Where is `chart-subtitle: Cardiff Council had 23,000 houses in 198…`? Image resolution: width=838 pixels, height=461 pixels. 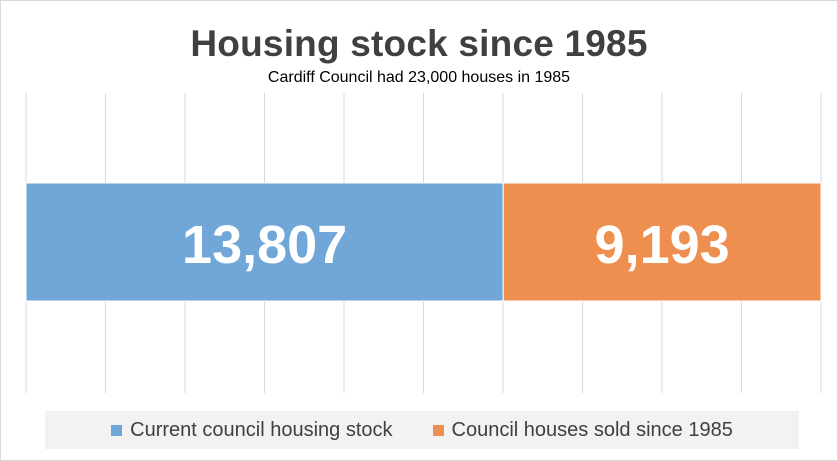
chart-subtitle: Cardiff Council had 23,000 houses in 198… is located at coordinates (419, 77).